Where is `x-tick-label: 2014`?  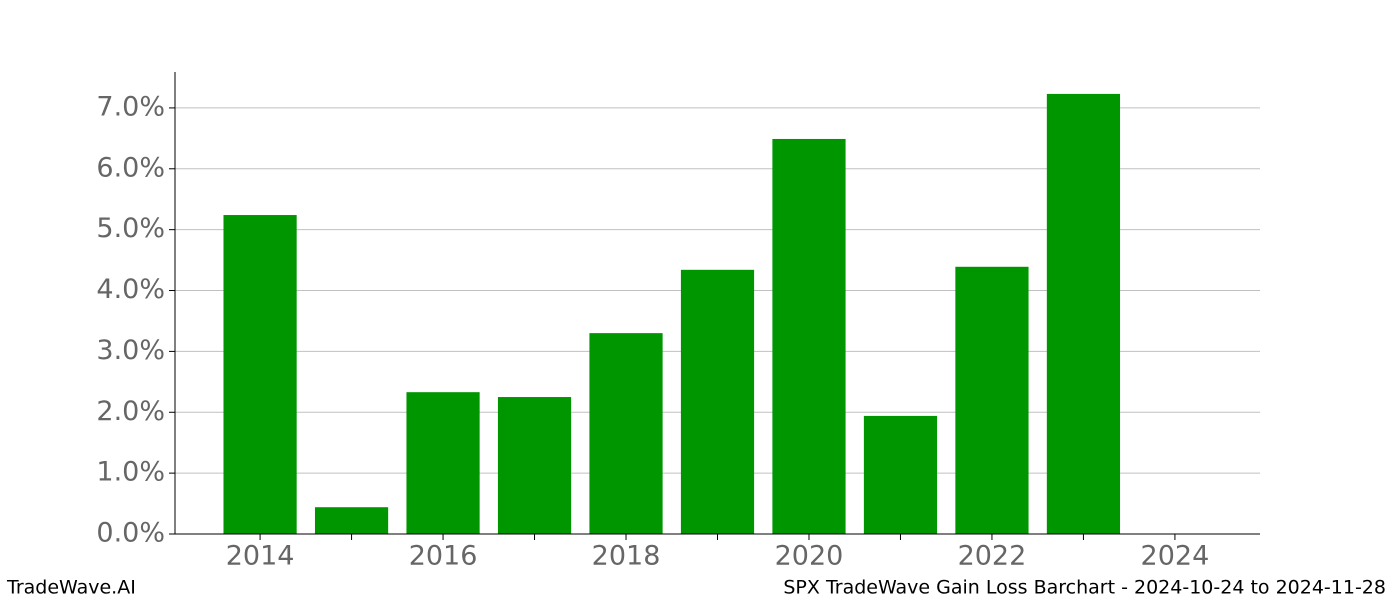
x-tick-label: 2014 is located at coordinates (260, 556).